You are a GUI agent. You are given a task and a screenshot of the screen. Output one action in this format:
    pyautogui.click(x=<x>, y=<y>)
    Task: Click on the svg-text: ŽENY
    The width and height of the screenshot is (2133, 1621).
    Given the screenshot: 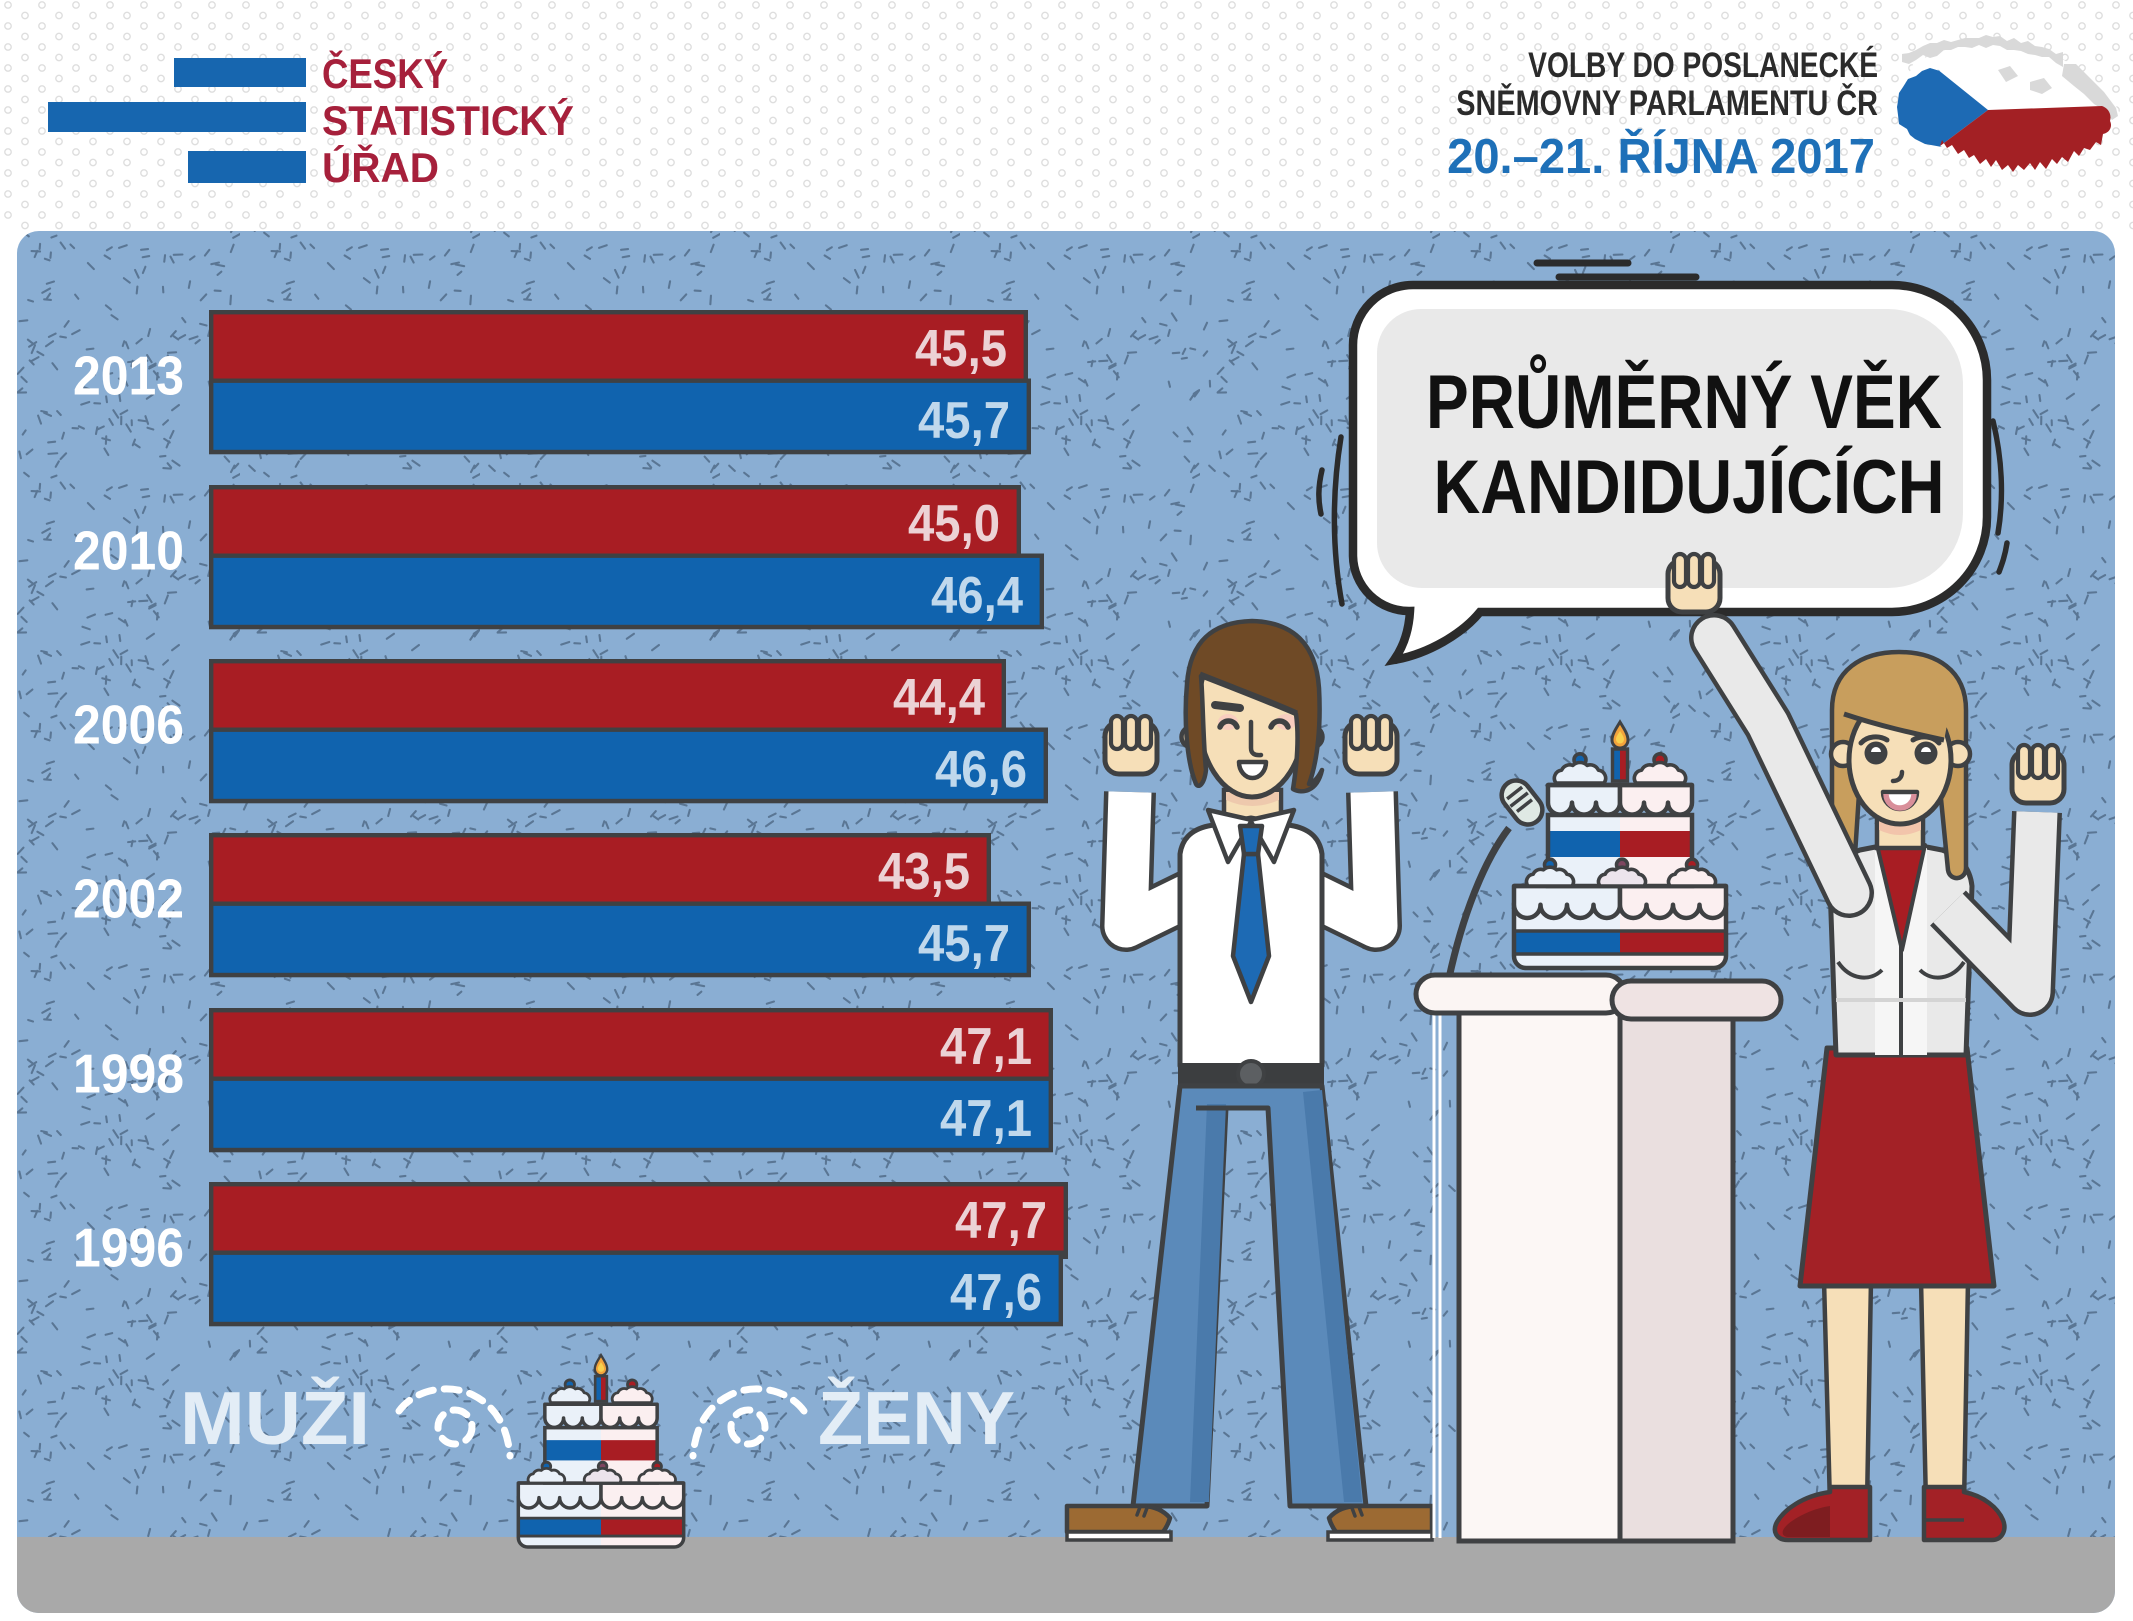 What is the action you would take?
    pyautogui.click(x=916, y=1418)
    